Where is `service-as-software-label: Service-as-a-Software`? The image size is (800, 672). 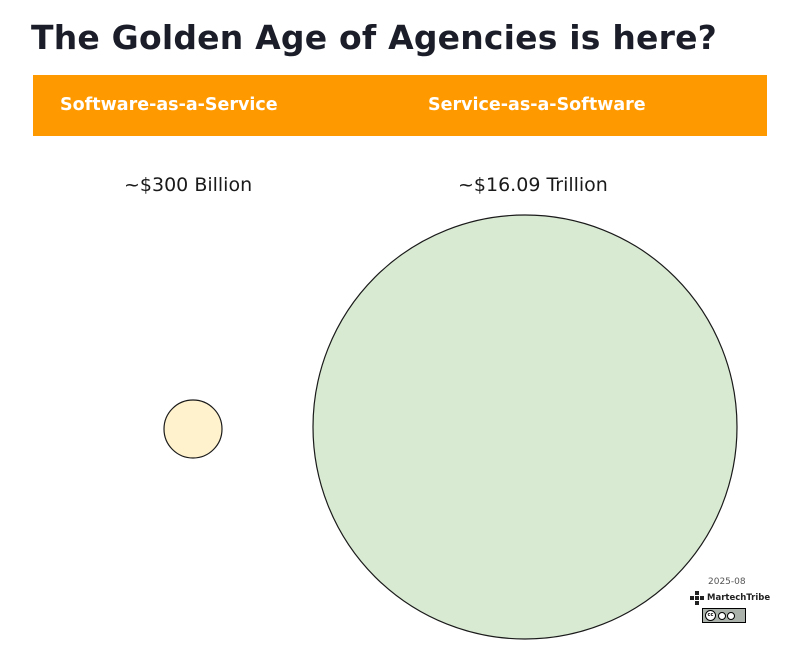
service-as-software-label: Service-as-a-Software is located at coordinates (537, 105).